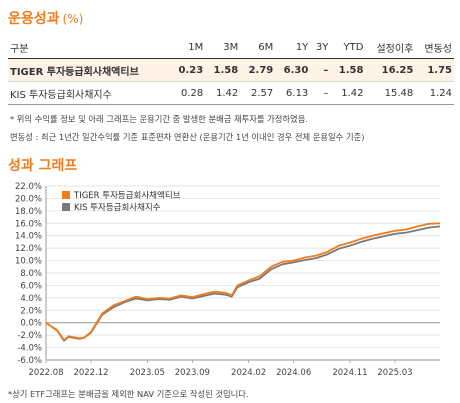 The height and width of the screenshot is (403, 460). Describe the element at coordinates (28, 249) in the screenshot. I see `y-tick-label: 12.0%` at that location.